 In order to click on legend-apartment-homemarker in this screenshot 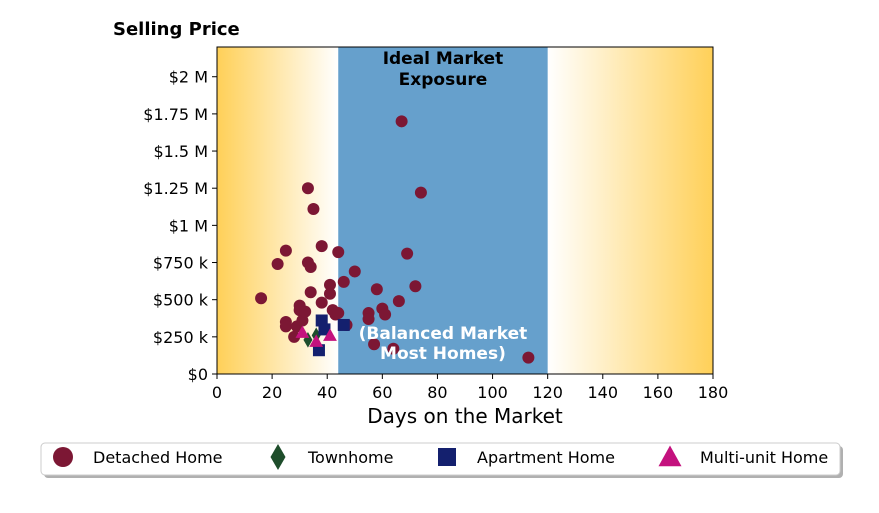, I will do `click(447, 457)`.